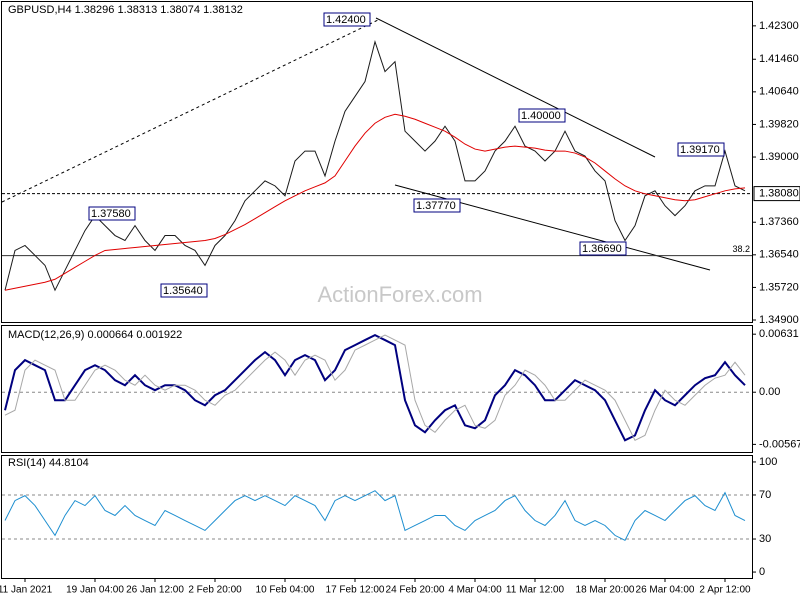 The width and height of the screenshot is (800, 600). Describe the element at coordinates (765, 539) in the screenshot. I see `y-tick-label: 30` at that location.